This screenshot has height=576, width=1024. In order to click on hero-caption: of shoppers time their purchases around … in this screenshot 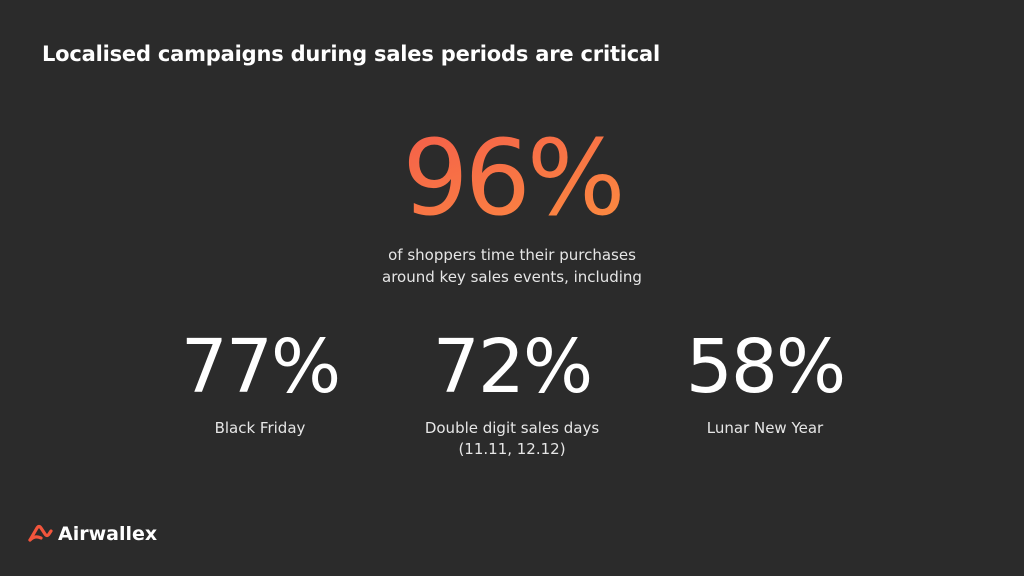, I will do `click(512, 266)`.